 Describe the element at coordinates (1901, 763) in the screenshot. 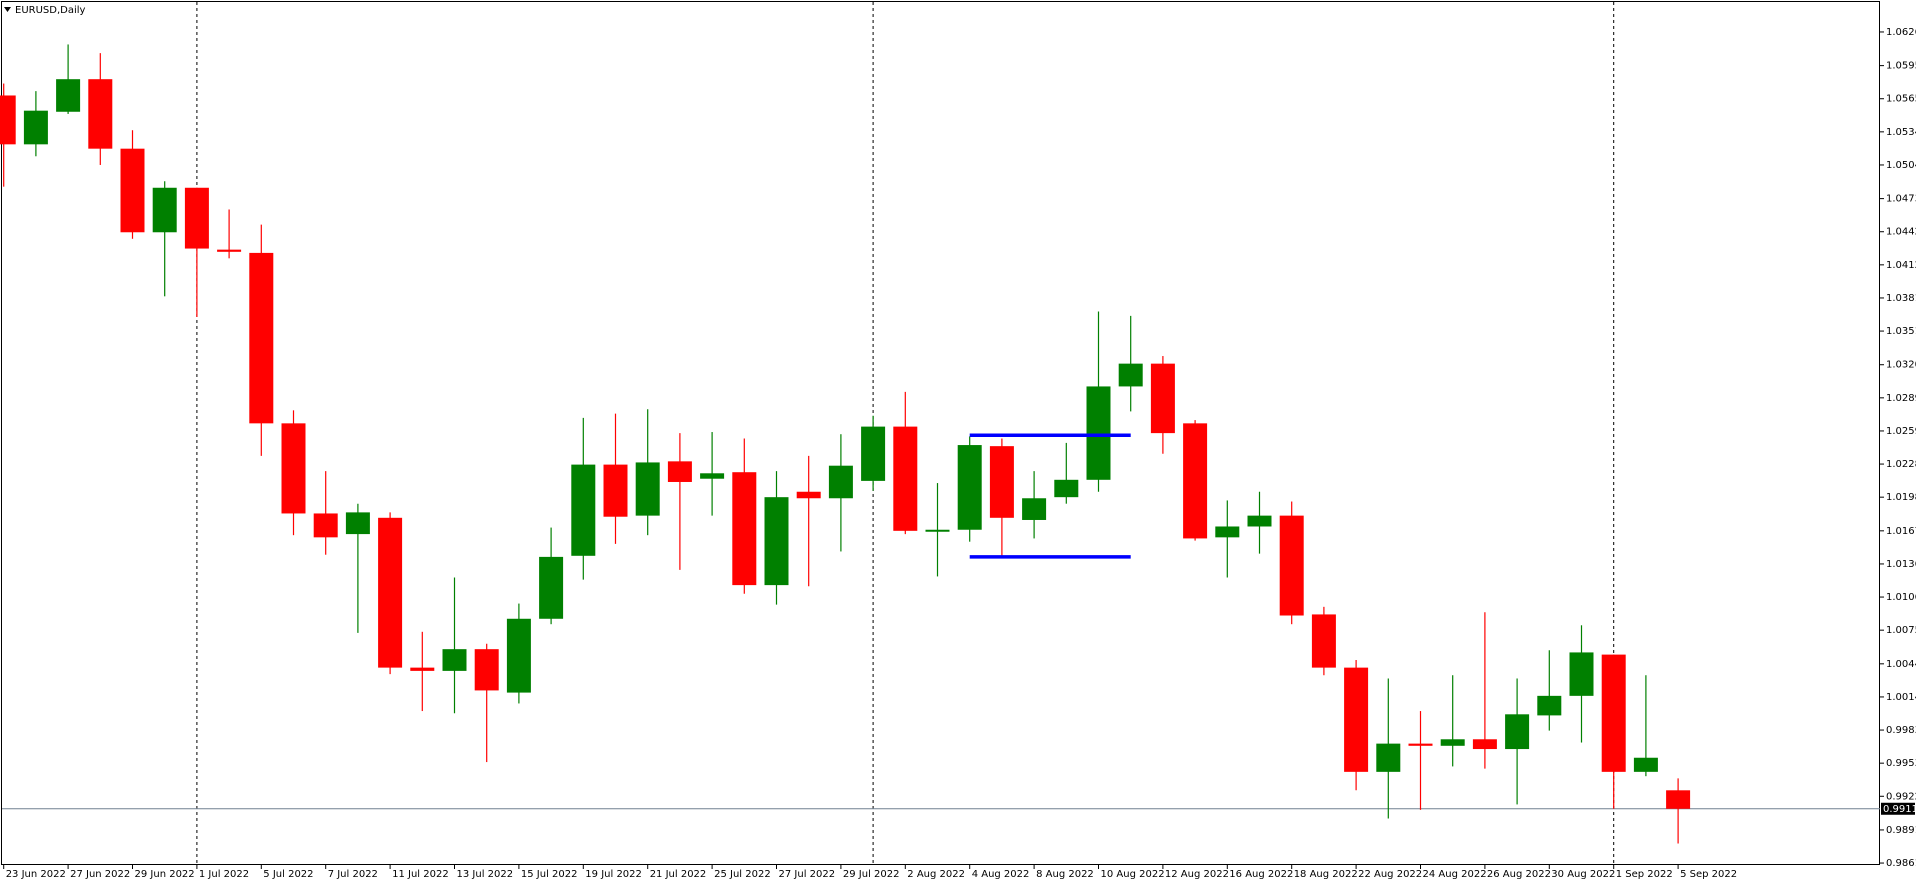

I see `y-tick-label: 0.99530` at that location.